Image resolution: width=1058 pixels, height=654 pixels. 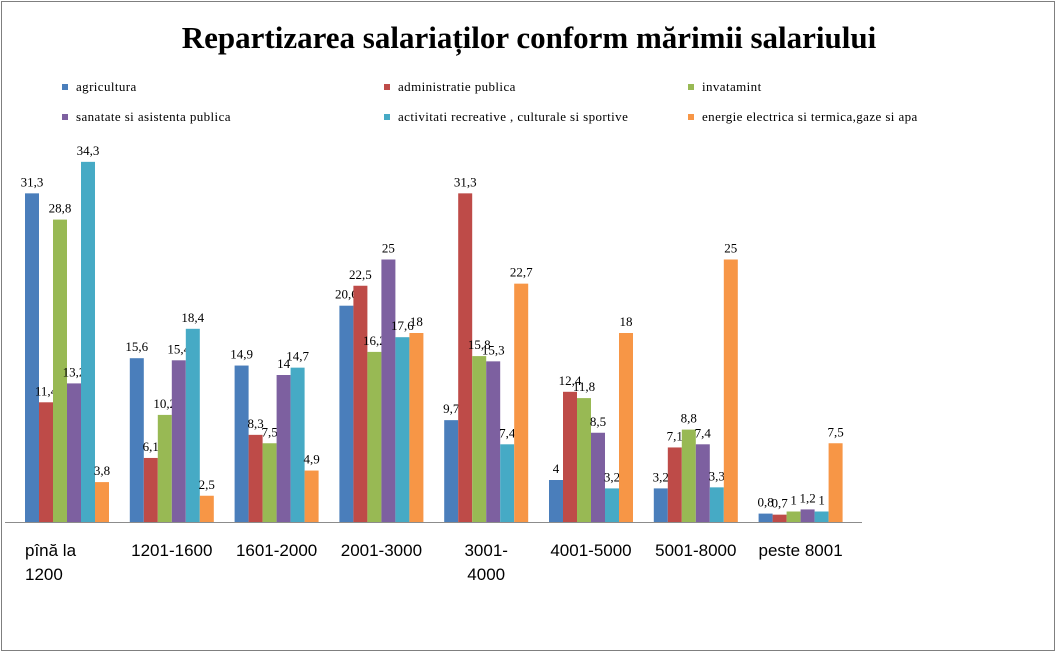 What do you see at coordinates (88, 150) in the screenshot?
I see `data-label: 34,3` at bounding box center [88, 150].